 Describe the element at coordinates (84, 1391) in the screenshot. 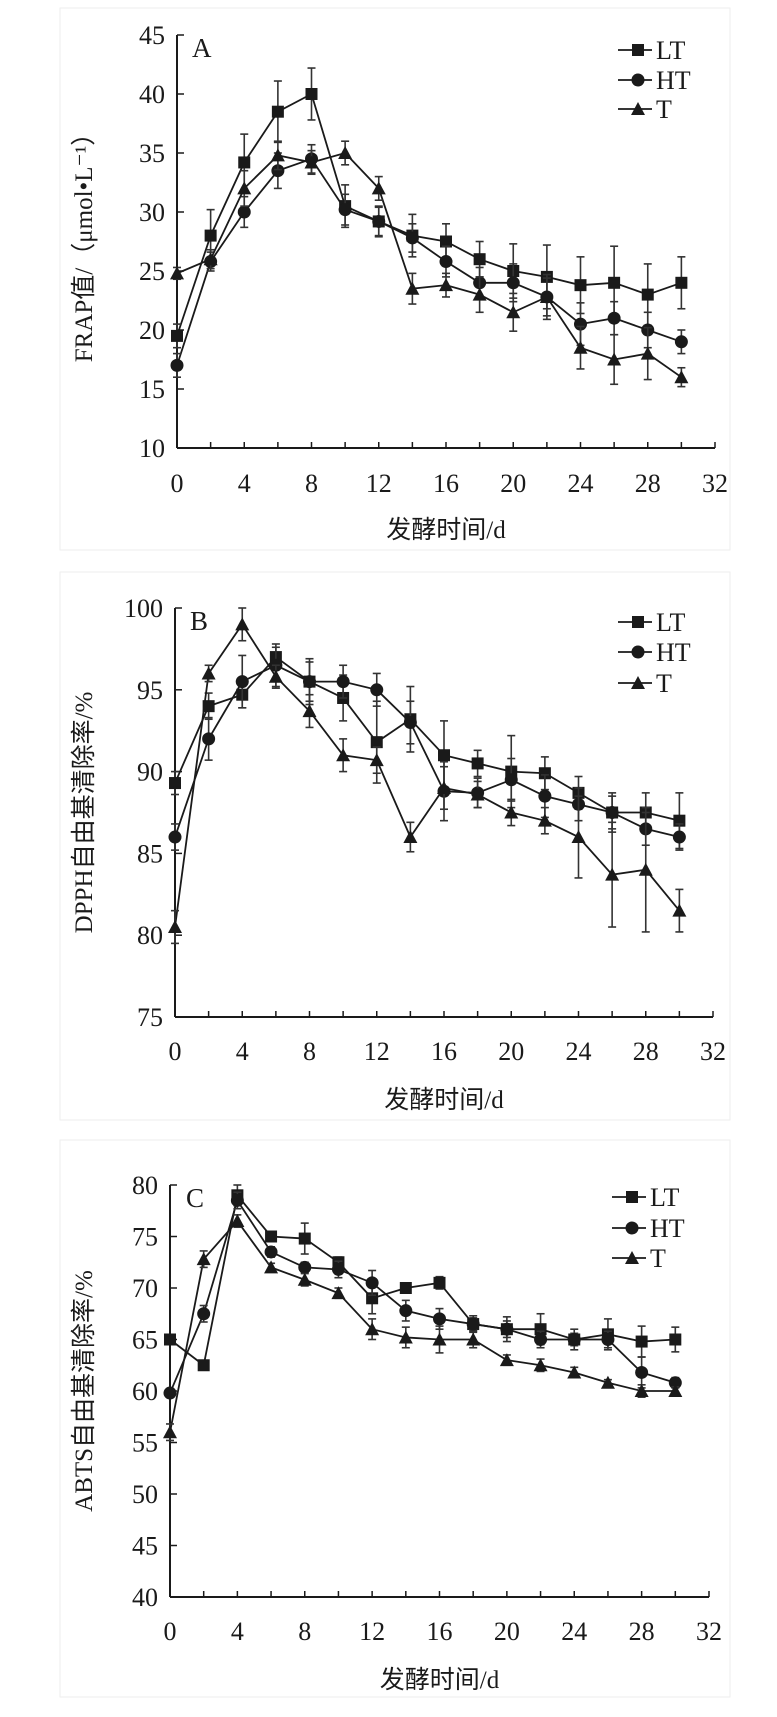

I see `y-axis-title: ABTS自由基清除率/%` at that location.